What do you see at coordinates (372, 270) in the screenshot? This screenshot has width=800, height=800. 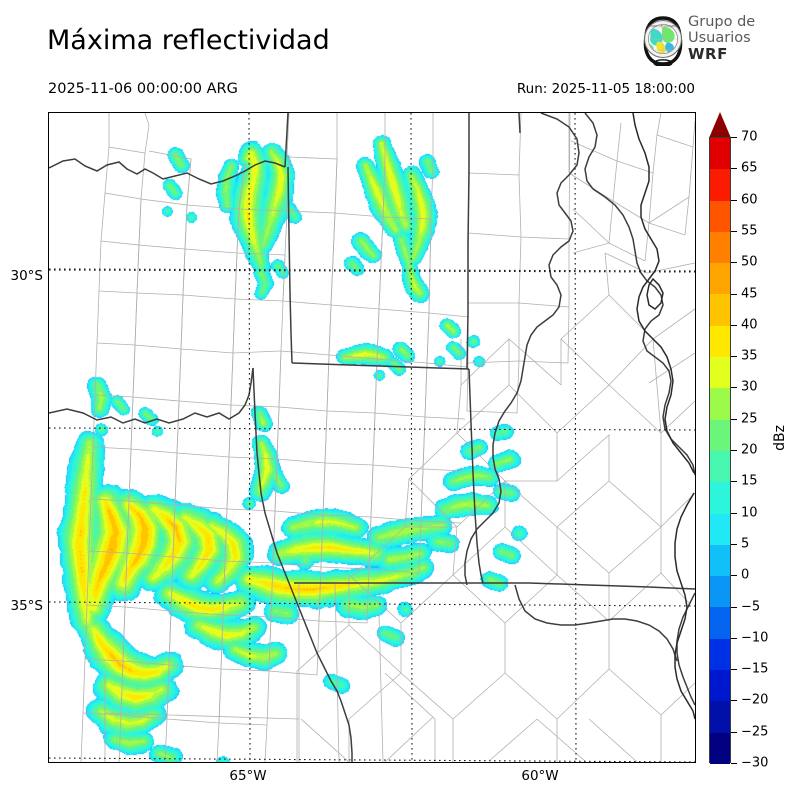 I see `gridline-lat-28s` at bounding box center [372, 270].